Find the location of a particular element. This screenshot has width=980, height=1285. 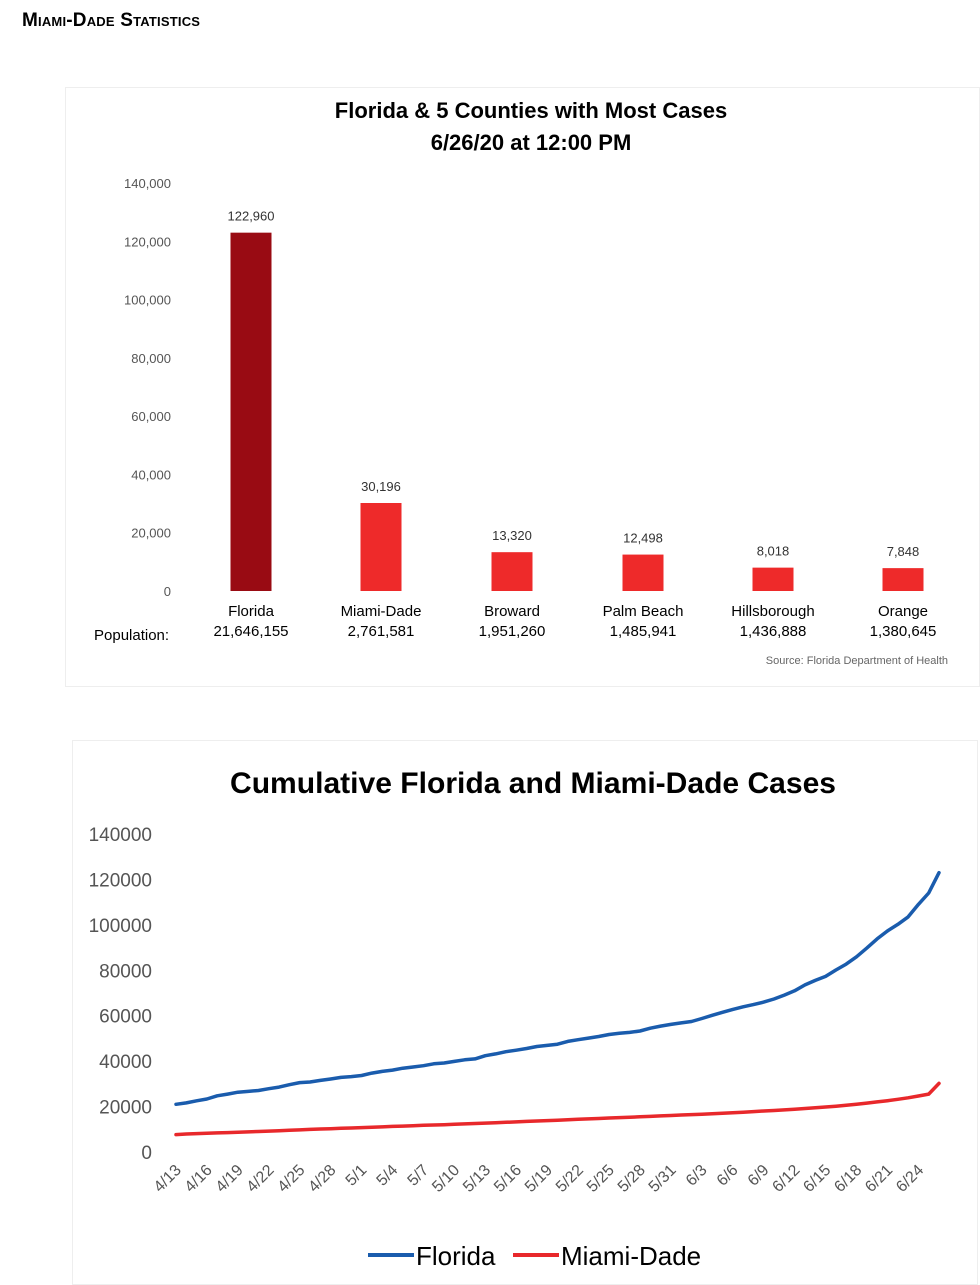

line-x-tick-label: 6/6 is located at coordinates (728, 1176).